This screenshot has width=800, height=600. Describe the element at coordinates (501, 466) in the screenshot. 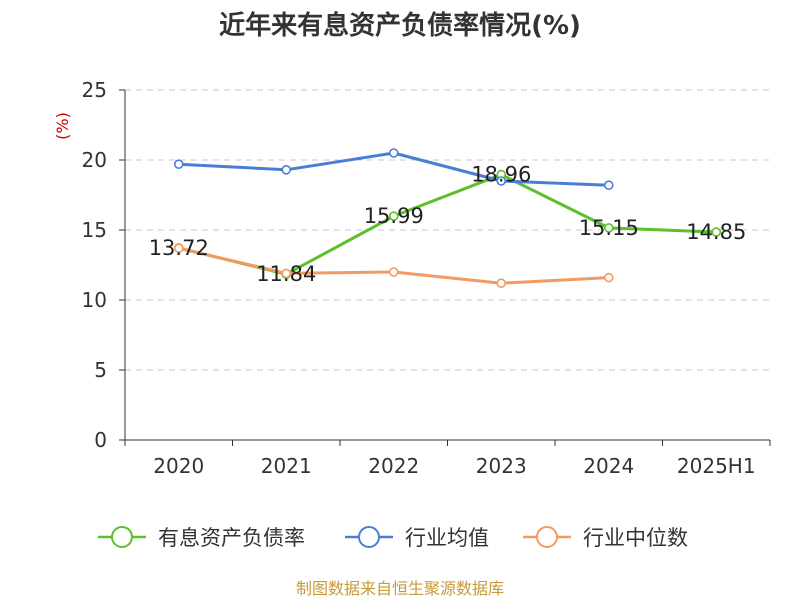

I see `x-tick-label: 2023` at that location.